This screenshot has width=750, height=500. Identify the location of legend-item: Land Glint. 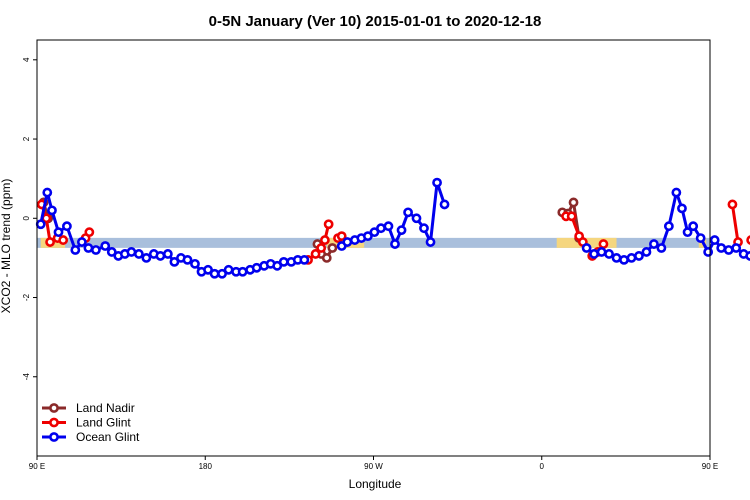
(86, 423).